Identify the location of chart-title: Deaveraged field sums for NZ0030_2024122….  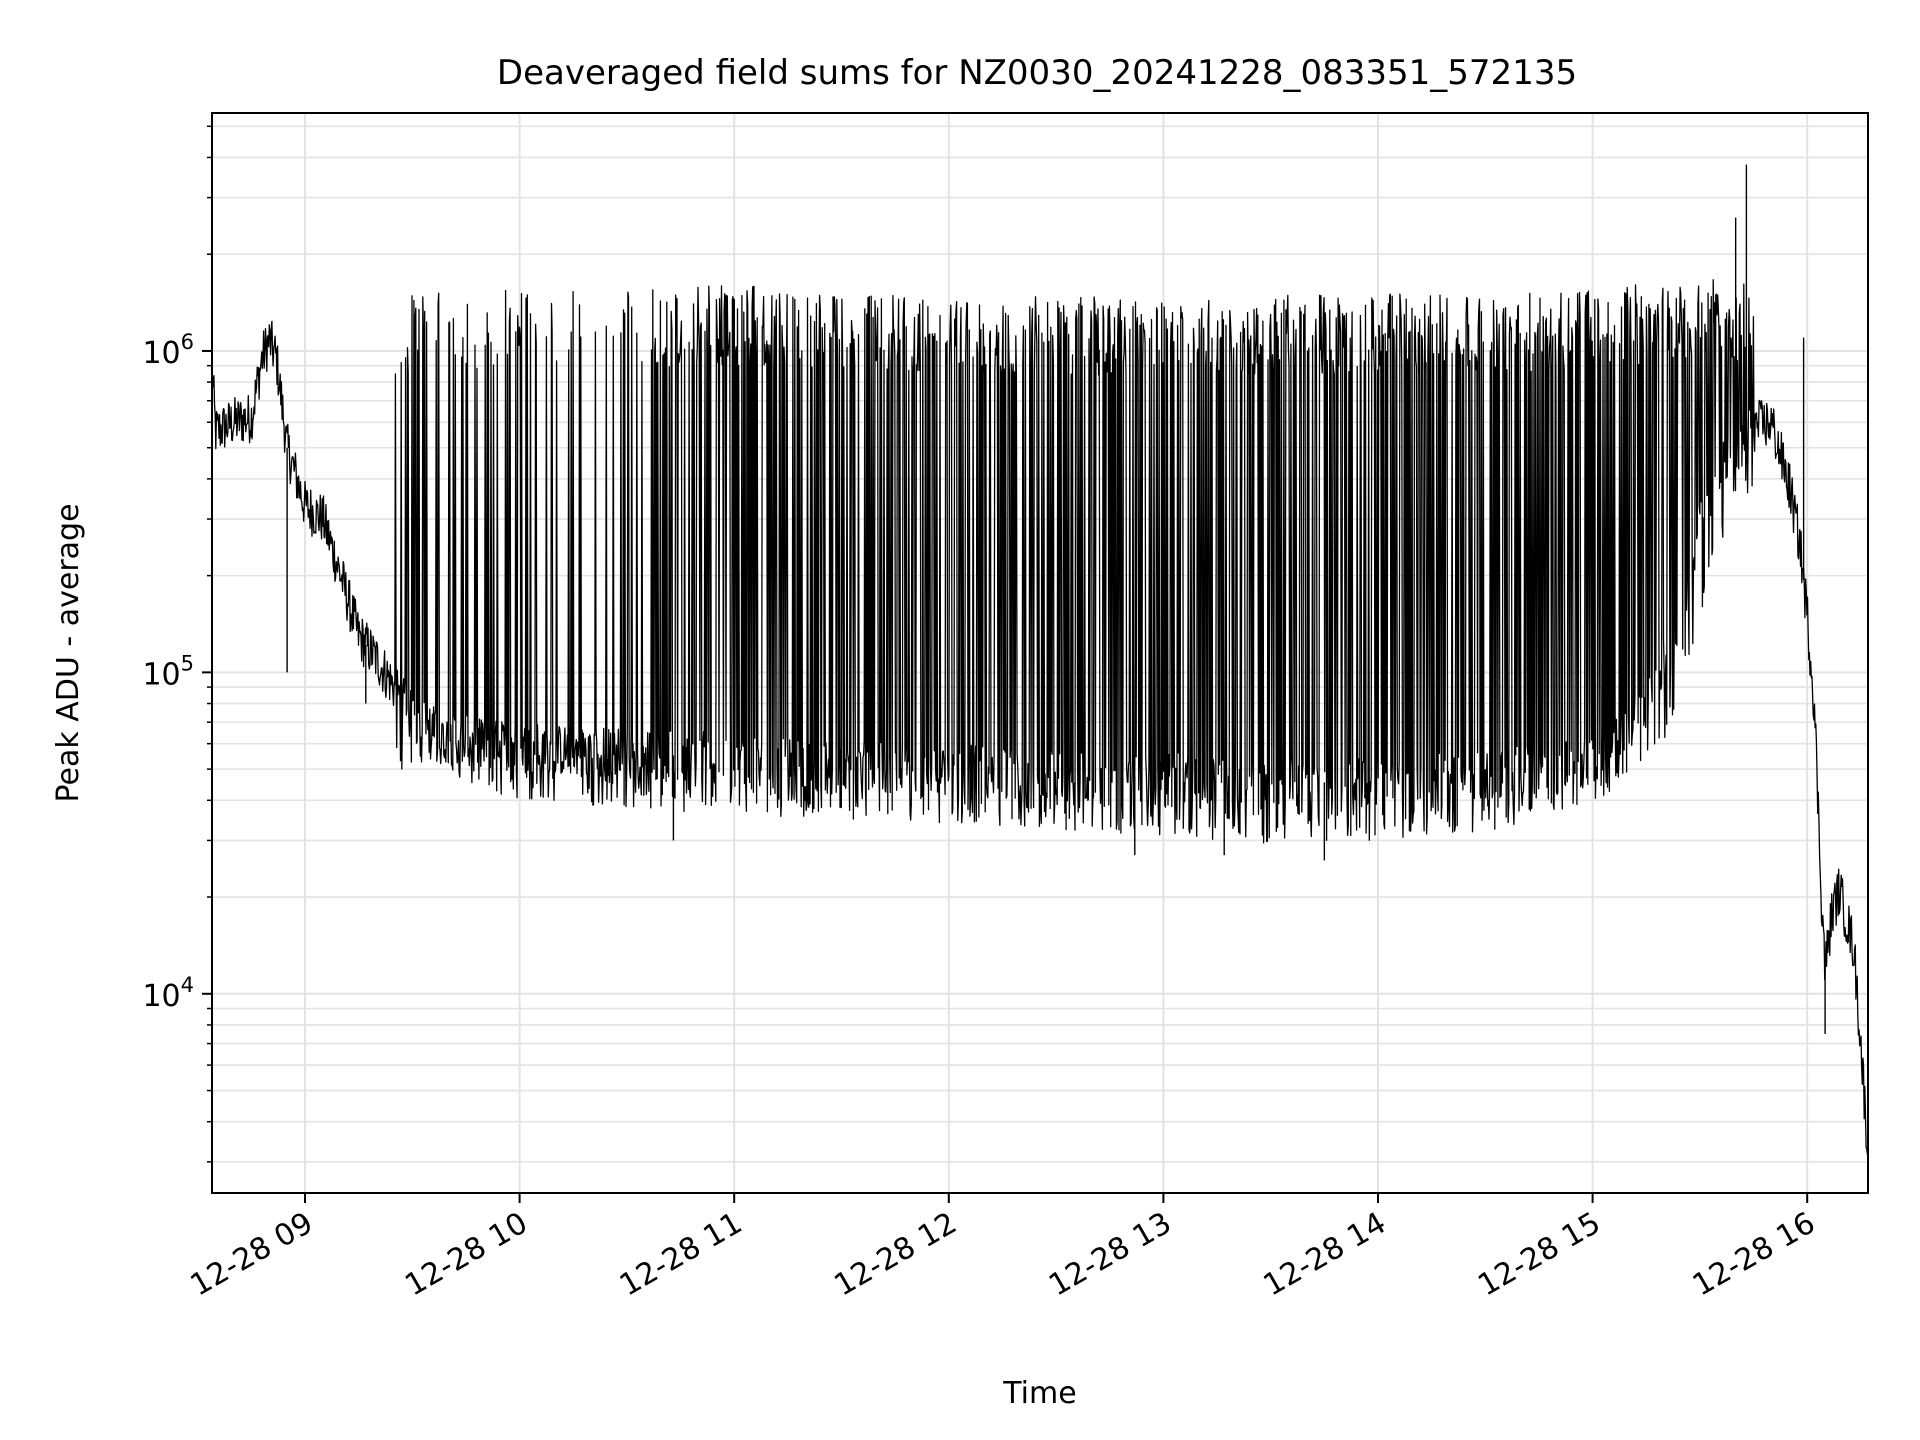
(1037, 73).